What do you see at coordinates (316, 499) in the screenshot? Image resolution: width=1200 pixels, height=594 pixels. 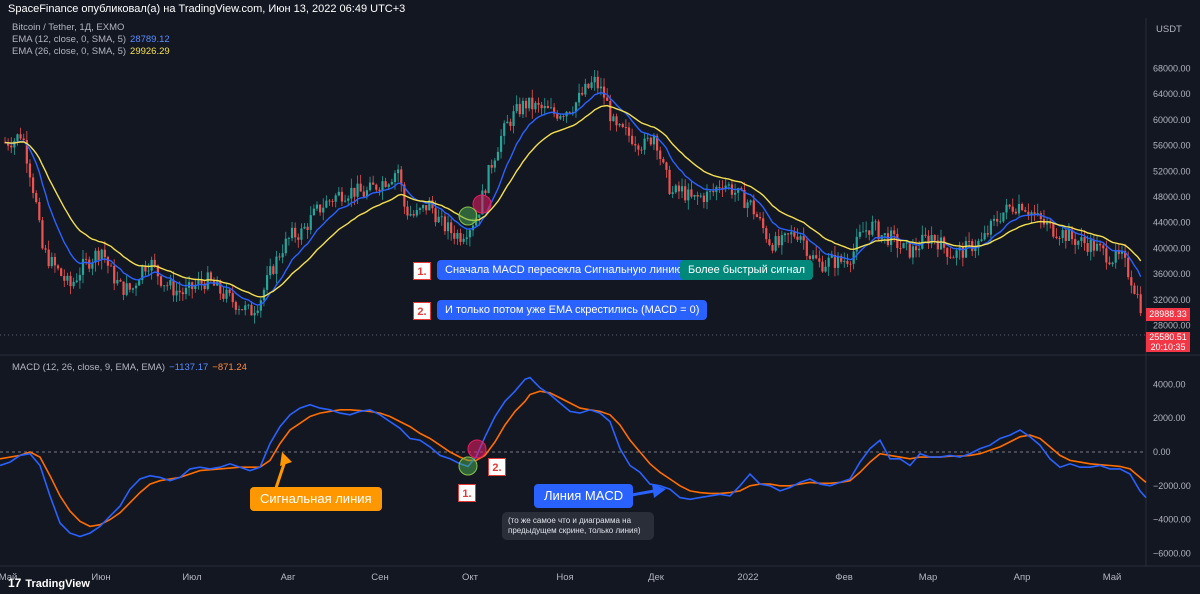 I see `signal-line-label: Сигнальная линия` at bounding box center [316, 499].